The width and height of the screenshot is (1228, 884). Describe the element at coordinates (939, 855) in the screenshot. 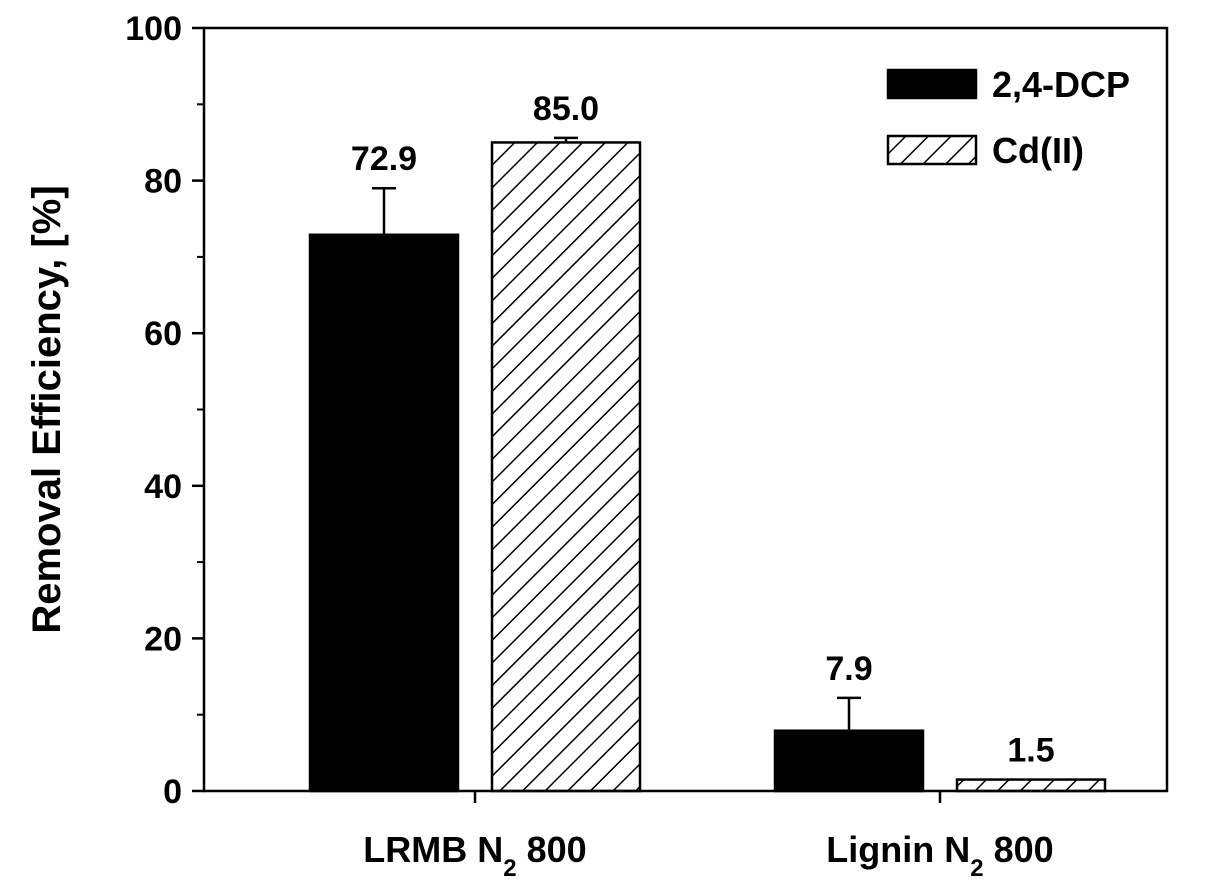

I see `x-category-label: Lignin N2 800` at that location.